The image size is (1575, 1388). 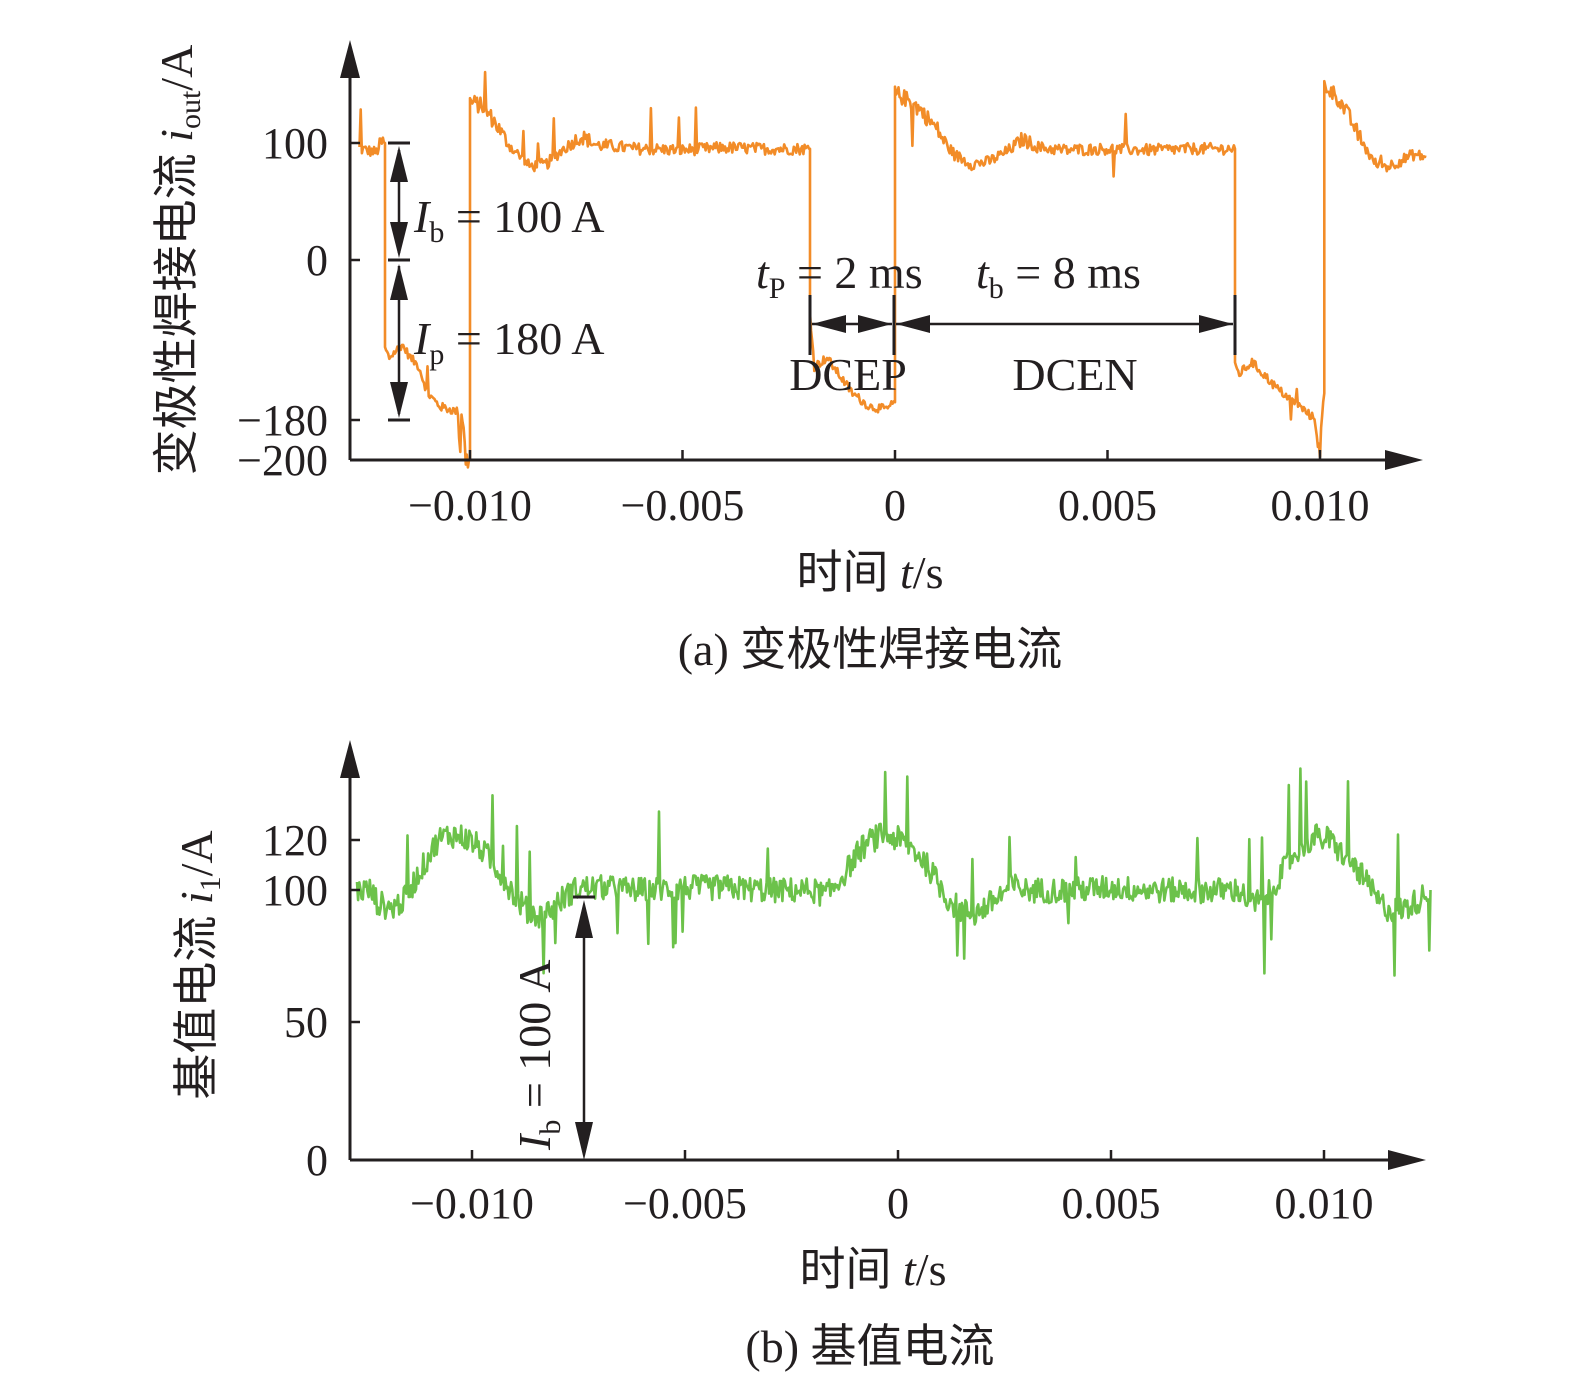 I want to click on b-x-axis-label: 时间 t/s, so click(x=873, y=1269).